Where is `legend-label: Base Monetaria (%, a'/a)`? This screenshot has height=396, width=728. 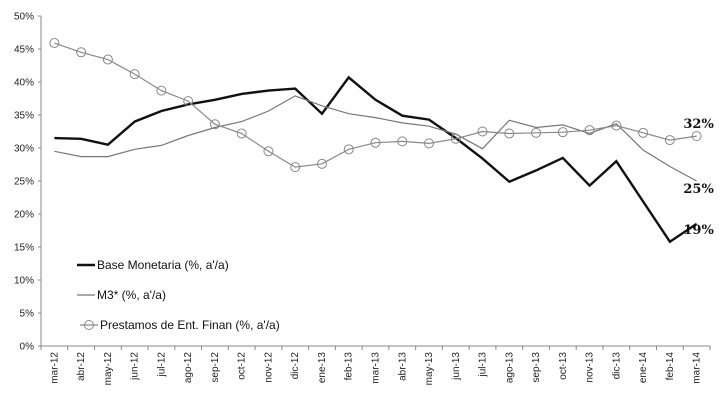
legend-label: Base Monetaria (%, a'/a) is located at coordinates (163, 265).